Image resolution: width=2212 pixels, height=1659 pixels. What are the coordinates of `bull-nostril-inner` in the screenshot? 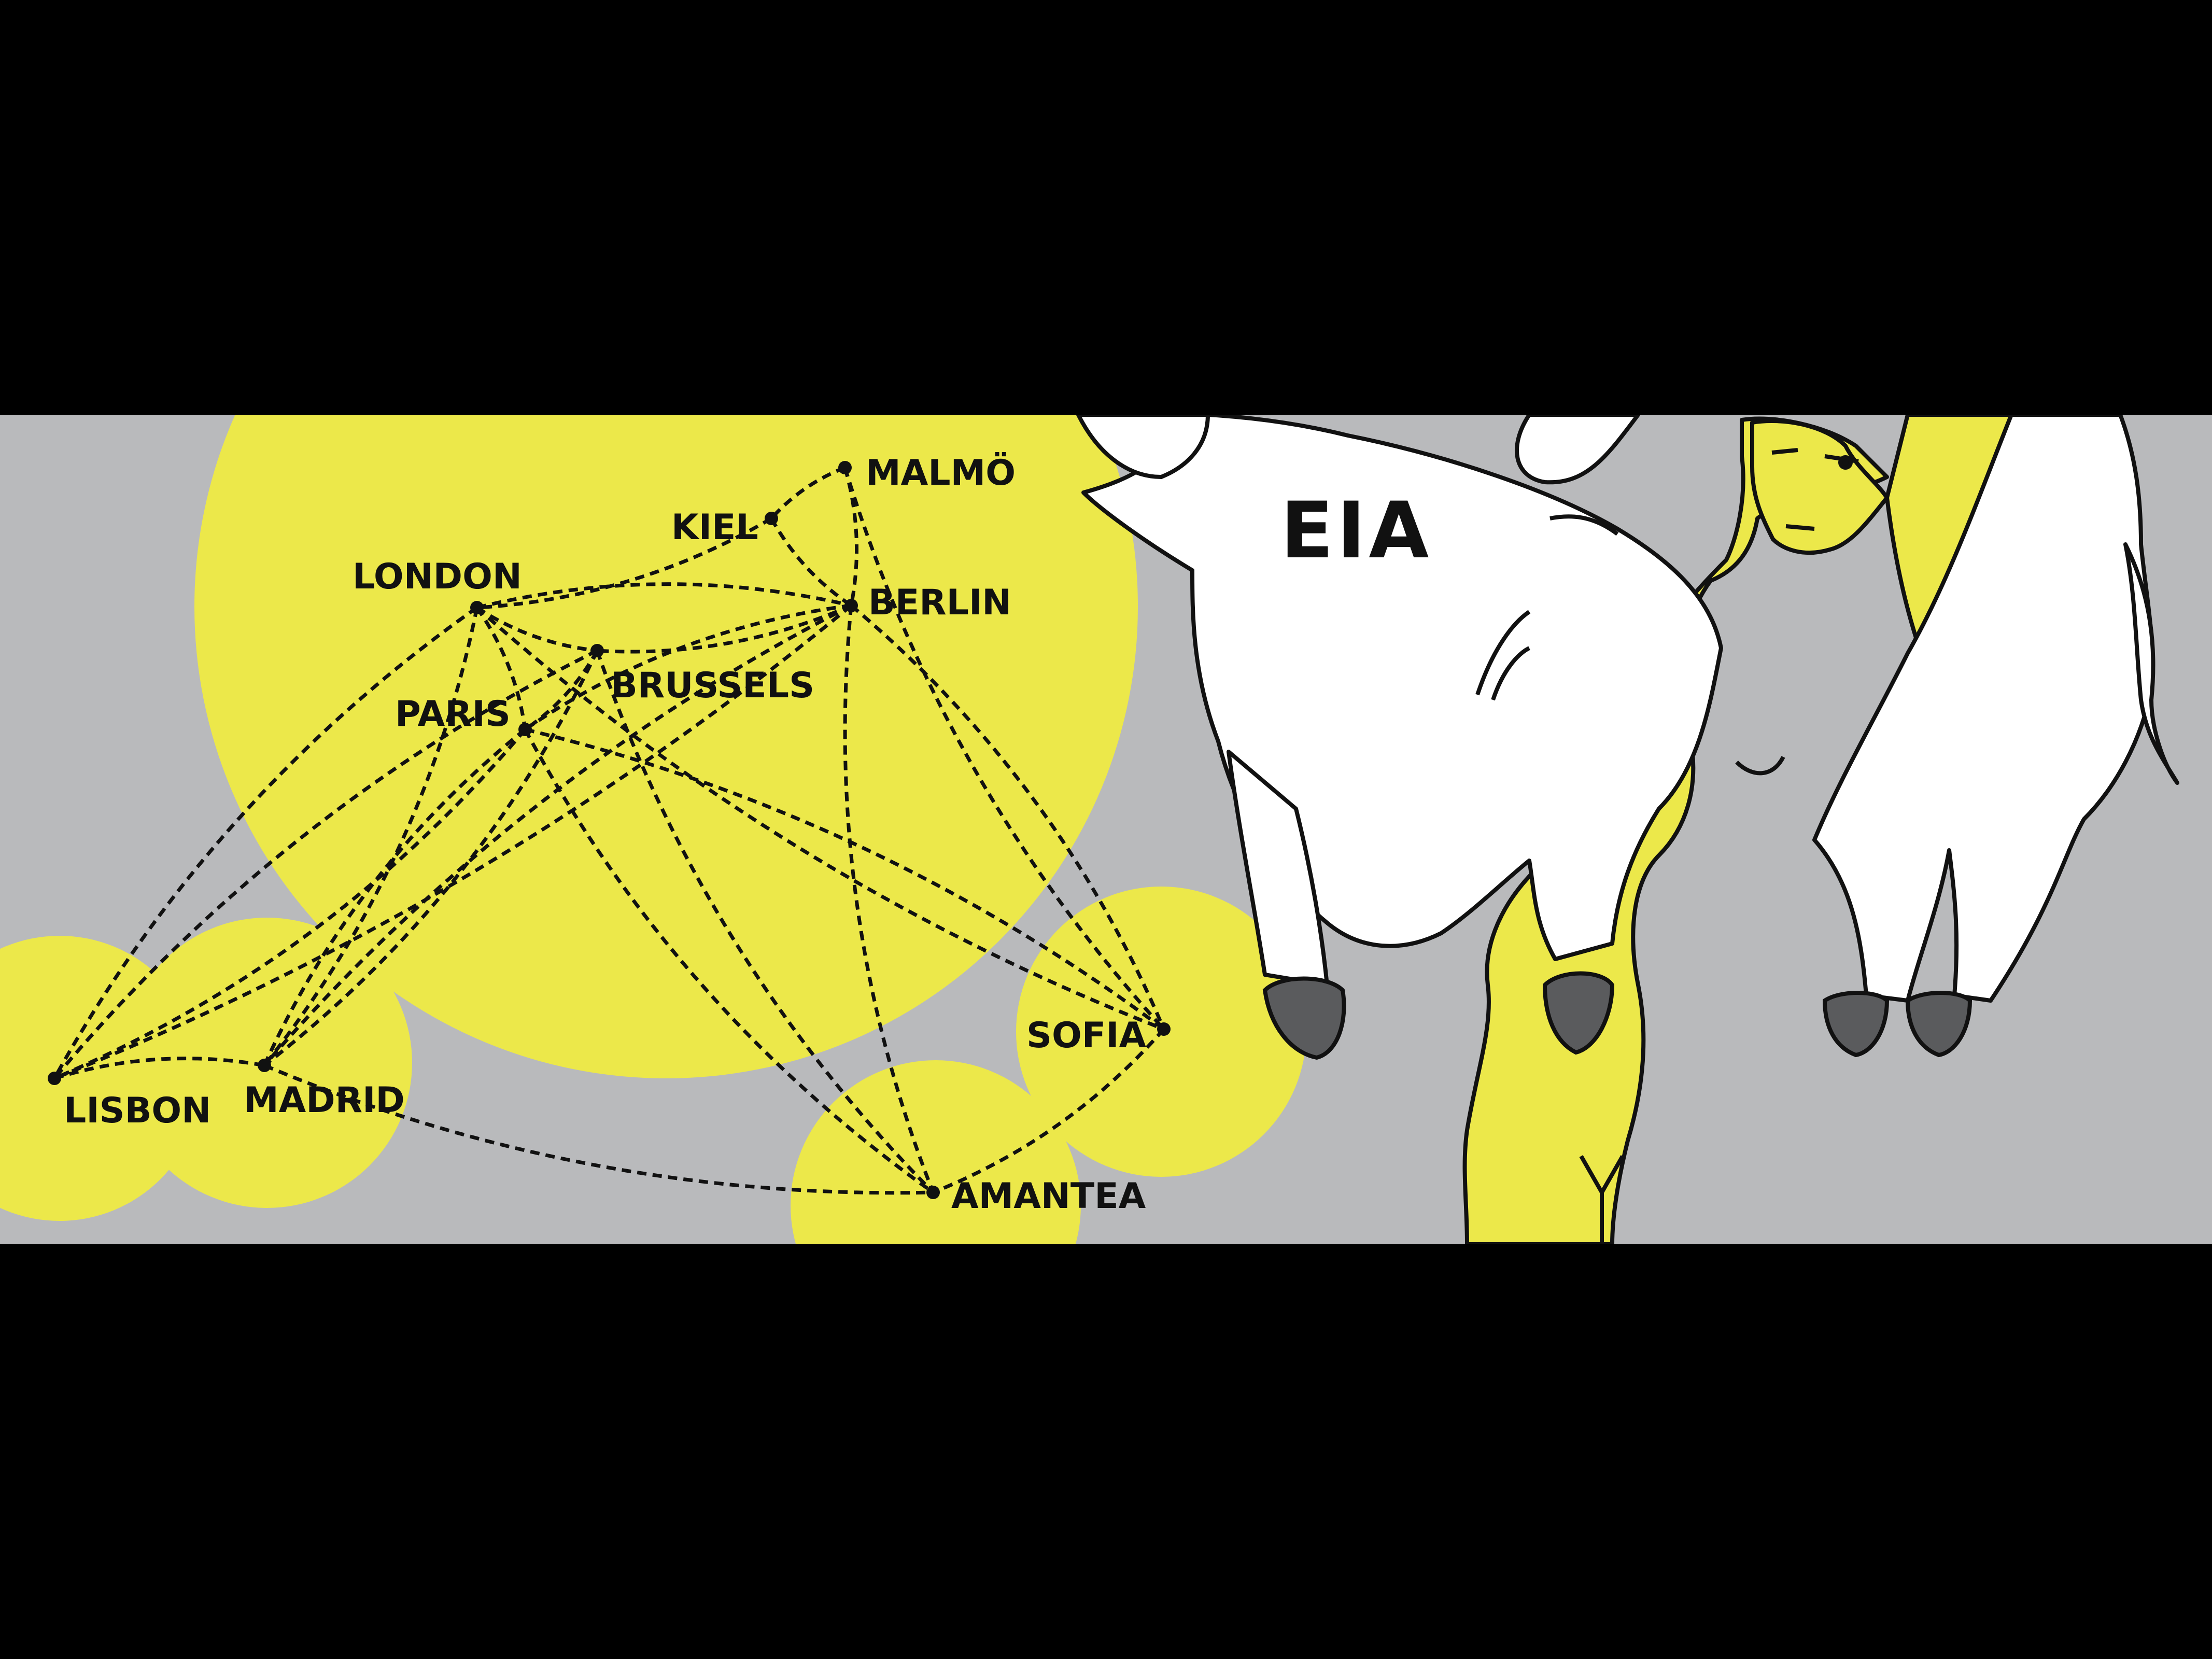 It's located at (1510, 673).